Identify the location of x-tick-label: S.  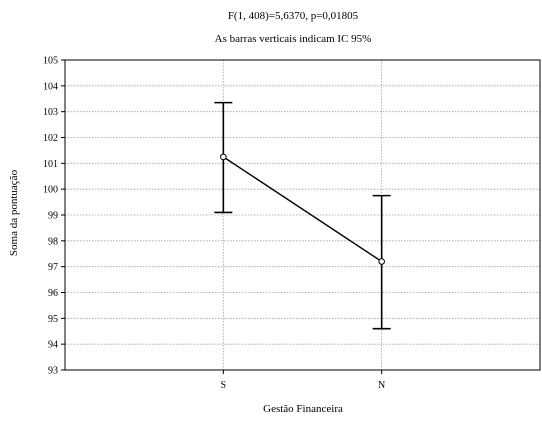
(224, 385).